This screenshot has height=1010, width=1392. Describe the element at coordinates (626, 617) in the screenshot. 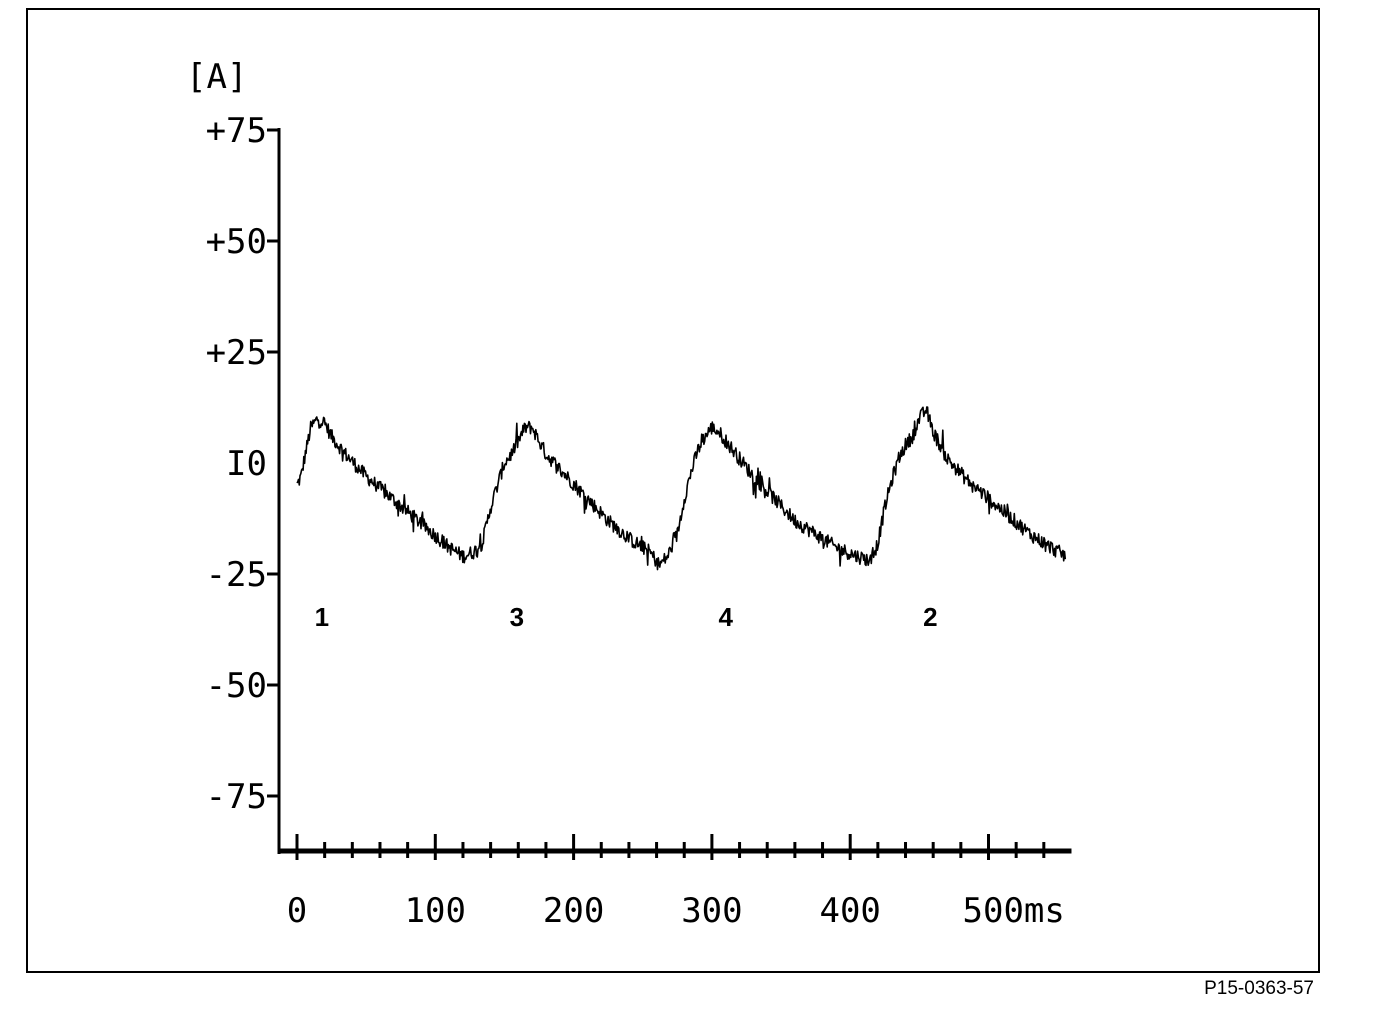

I see `peak-labels: 1 3 4 2` at that location.